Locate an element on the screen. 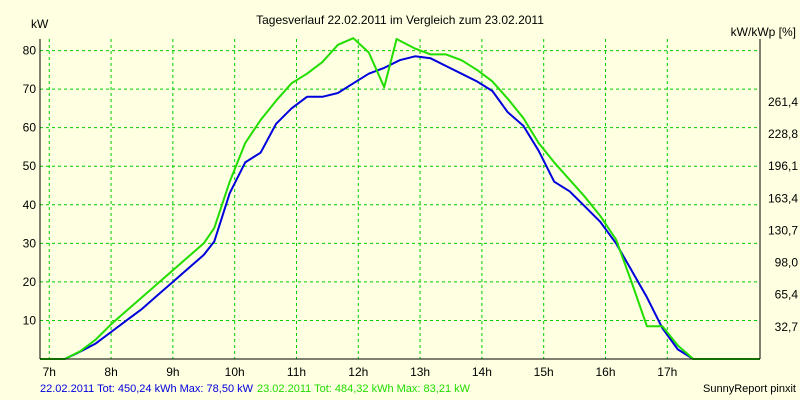 This screenshot has width=800, height=400. y2-tick-label: 130,7 is located at coordinates (783, 230).